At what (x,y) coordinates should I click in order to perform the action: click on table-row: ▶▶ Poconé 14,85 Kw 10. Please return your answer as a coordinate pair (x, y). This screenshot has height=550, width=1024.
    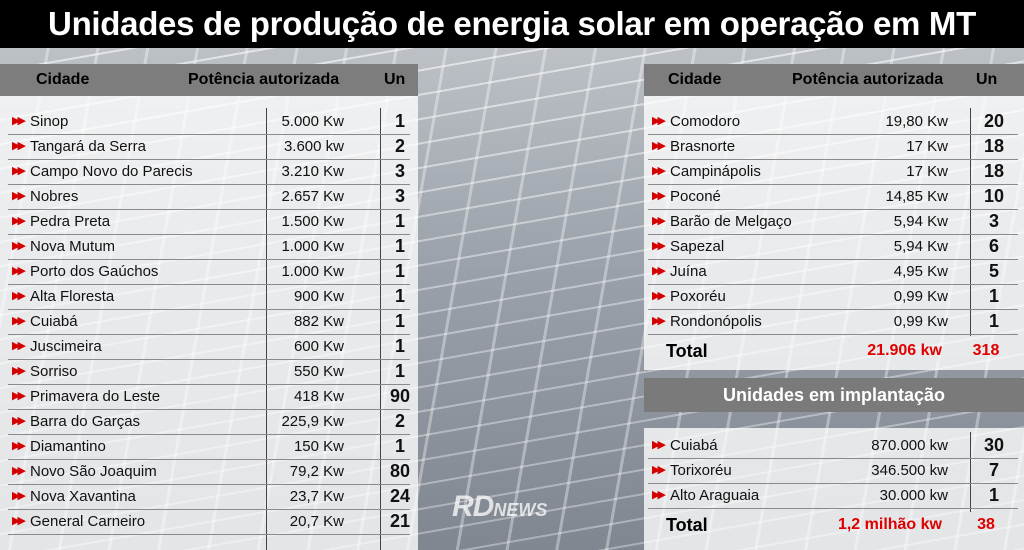
    Looking at the image, I should click on (833, 197).